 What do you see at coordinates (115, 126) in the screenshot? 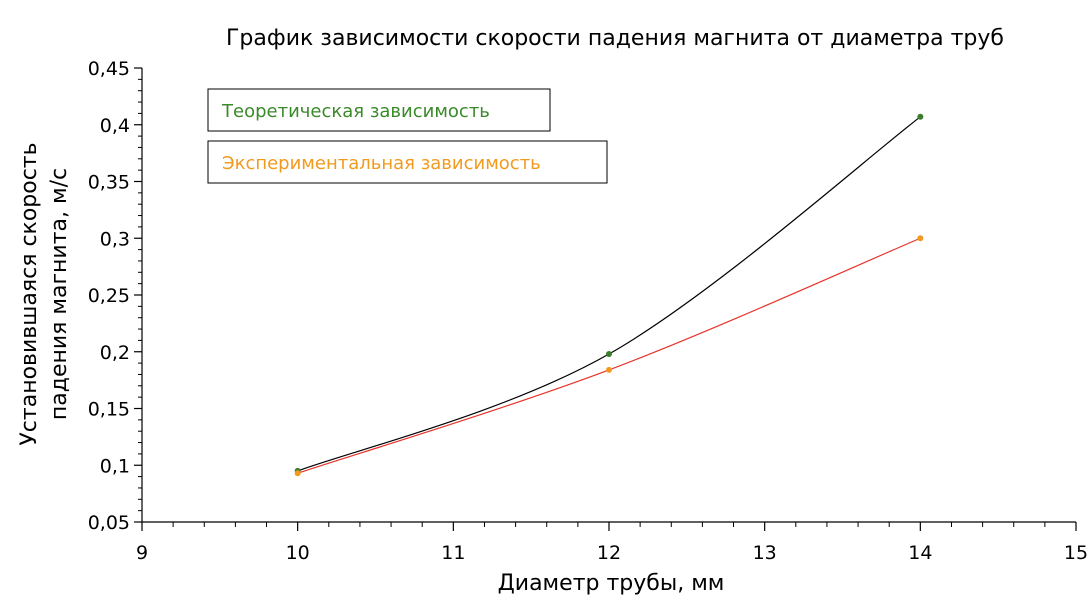
I see `y-tick-label: 0,4` at bounding box center [115, 126].